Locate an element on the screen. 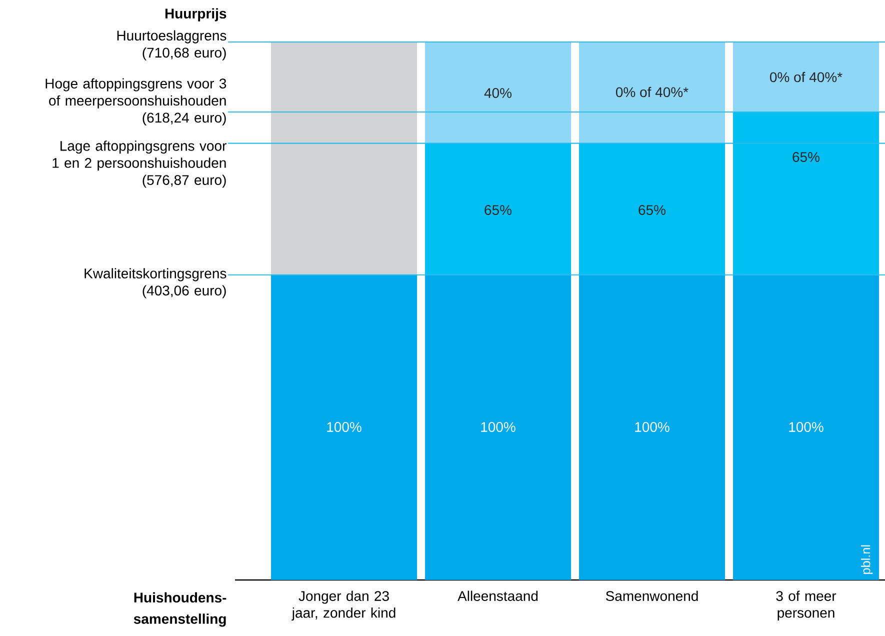 This screenshot has height=636, width=885. ref-line-label: Lage aftoppingsgrens voor 1 en 2 persoonshuishouden (576,87 euro) is located at coordinates (139, 164).